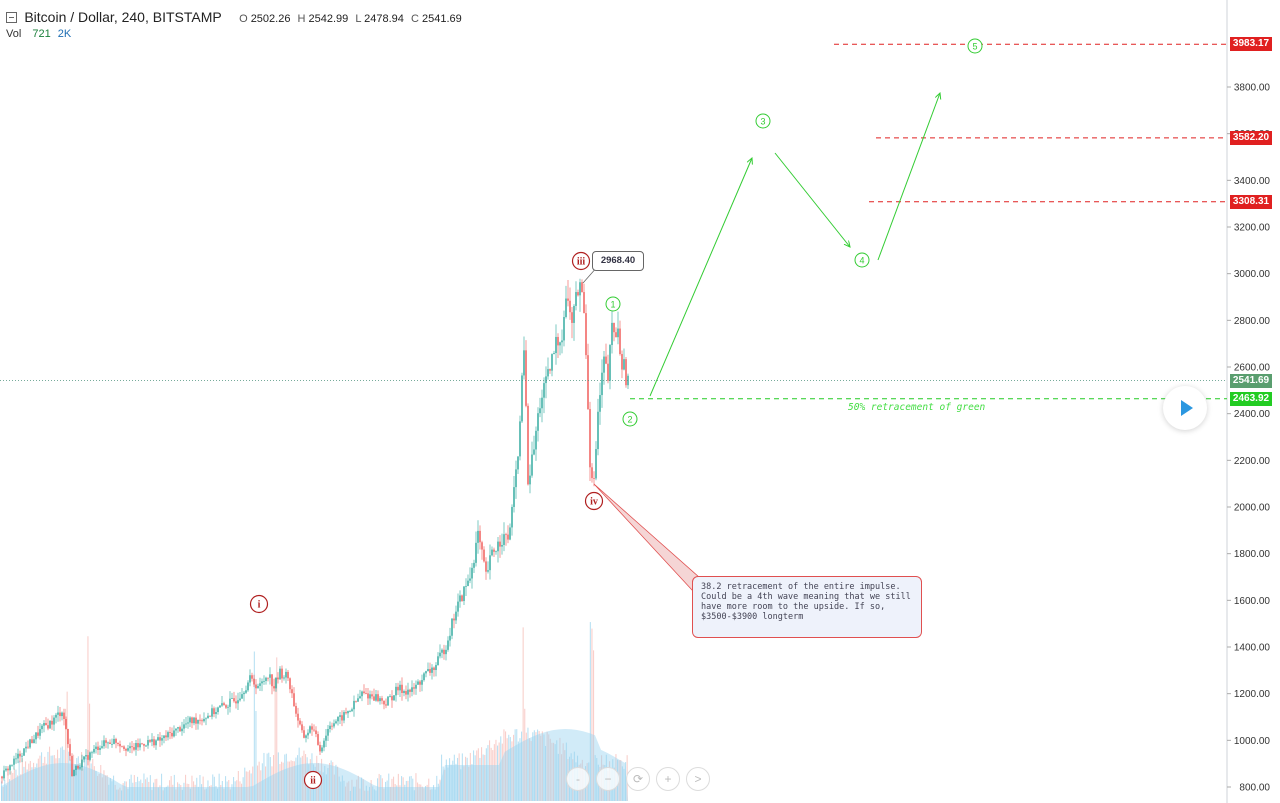 This screenshot has height=803, width=1280. I want to click on scroll-left-icon: -, so click(578, 779).